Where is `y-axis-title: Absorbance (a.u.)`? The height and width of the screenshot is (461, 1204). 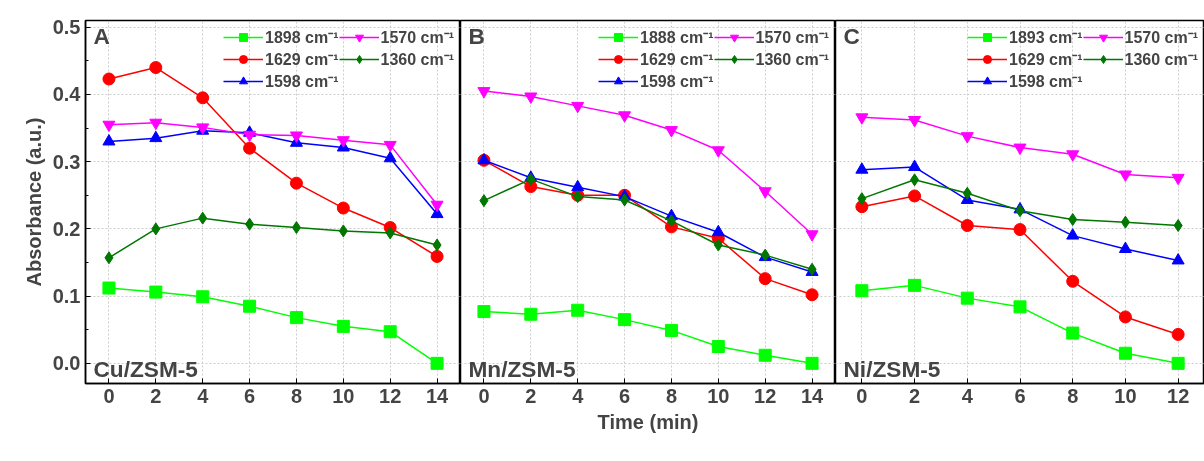
y-axis-title: Absorbance (a.u.) is located at coordinates (33, 202).